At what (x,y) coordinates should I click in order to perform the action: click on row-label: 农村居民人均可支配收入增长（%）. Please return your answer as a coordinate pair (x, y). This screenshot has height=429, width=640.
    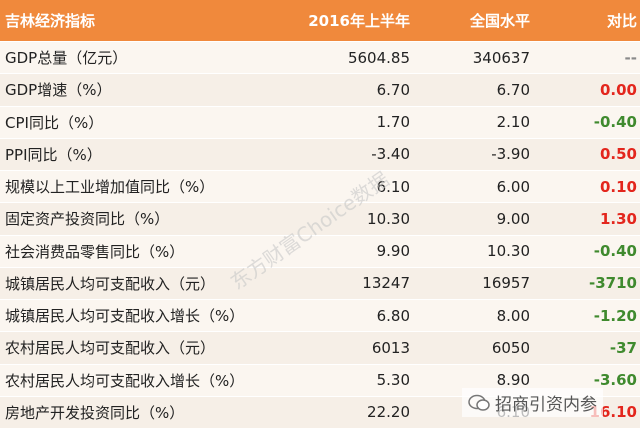
    Looking at the image, I should click on (125, 380).